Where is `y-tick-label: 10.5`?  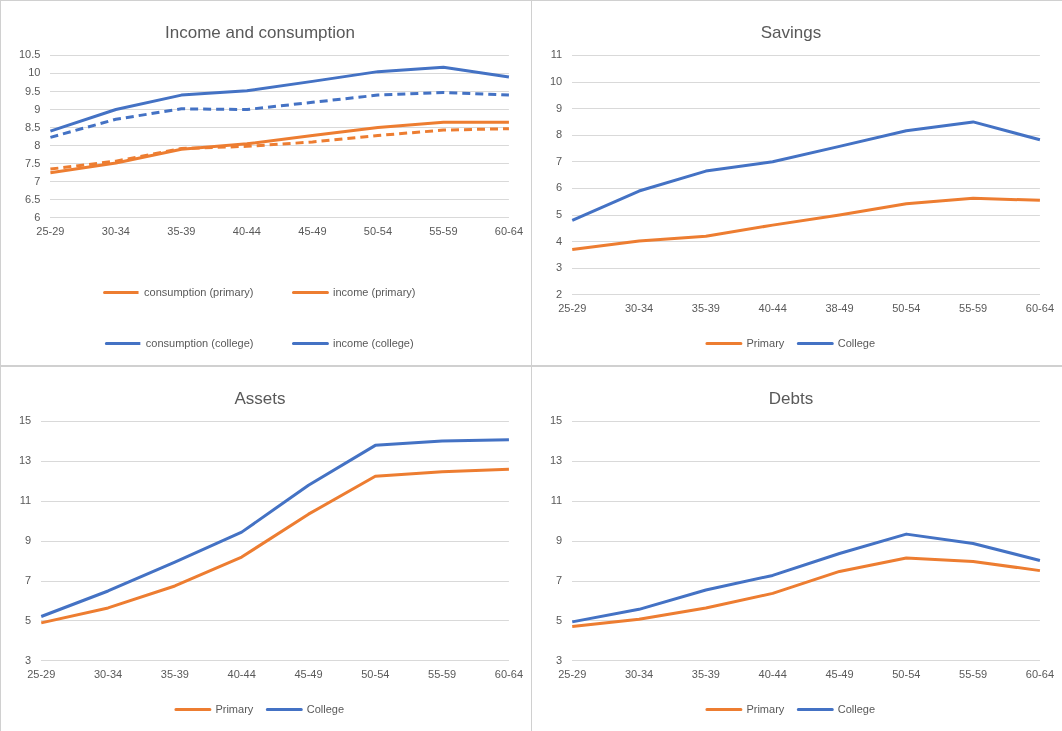
y-tick-label: 10.5 is located at coordinates (29, 54).